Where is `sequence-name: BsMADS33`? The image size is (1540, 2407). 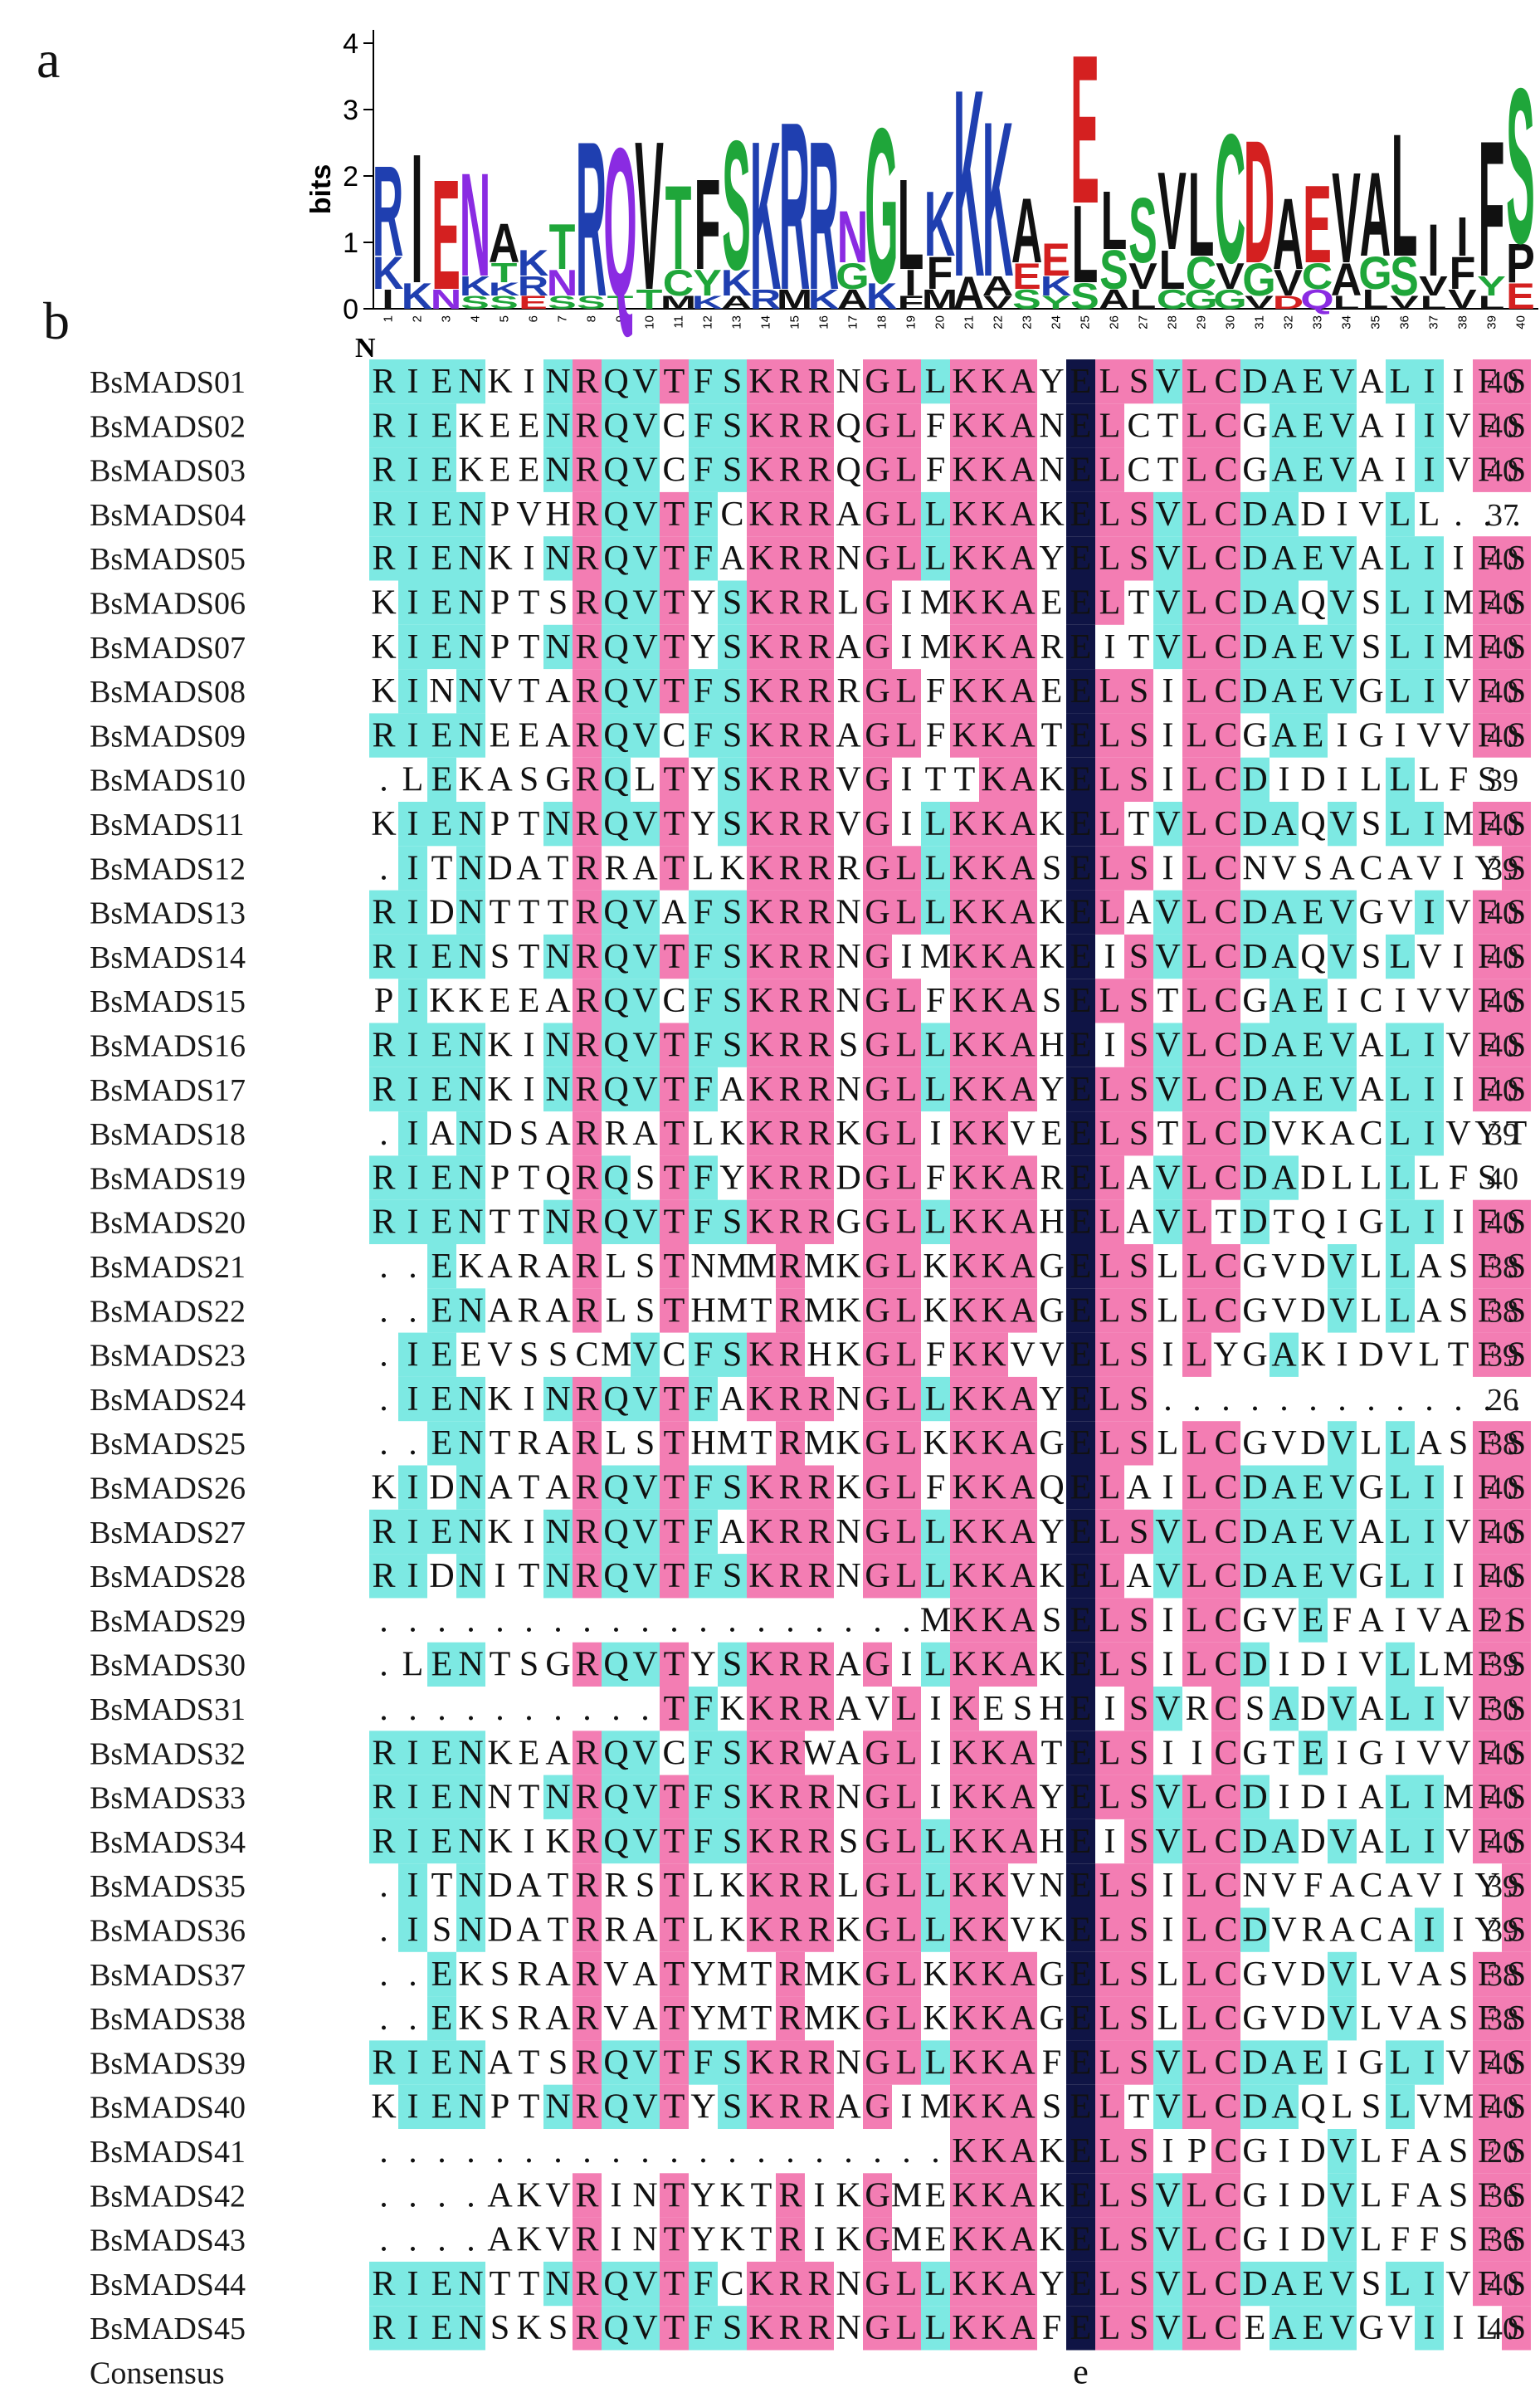 sequence-name: BsMADS33 is located at coordinates (168, 1799).